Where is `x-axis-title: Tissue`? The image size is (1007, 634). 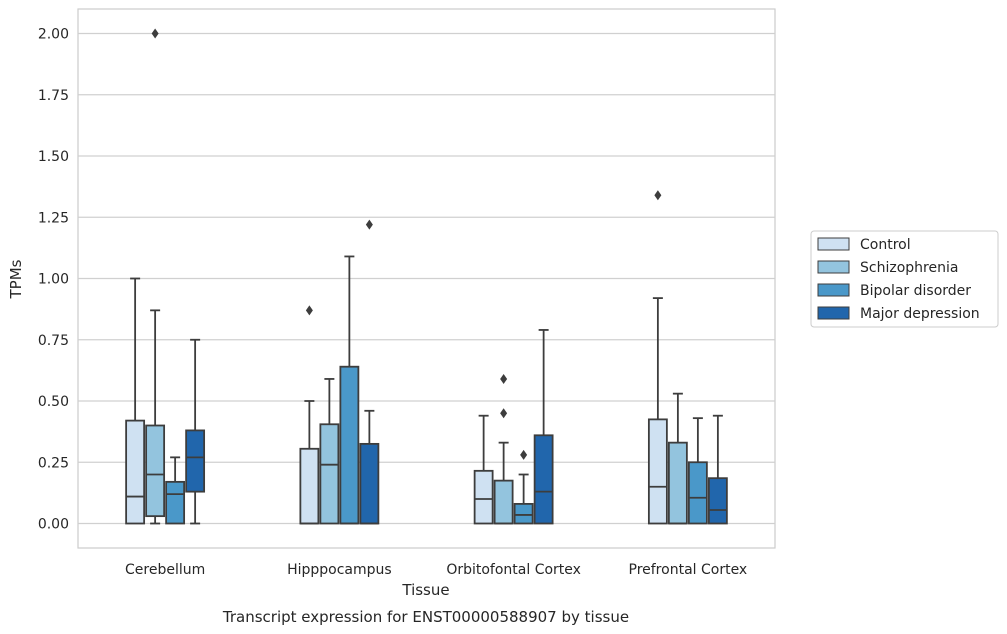
x-axis-title: Tissue is located at coordinates (425, 590).